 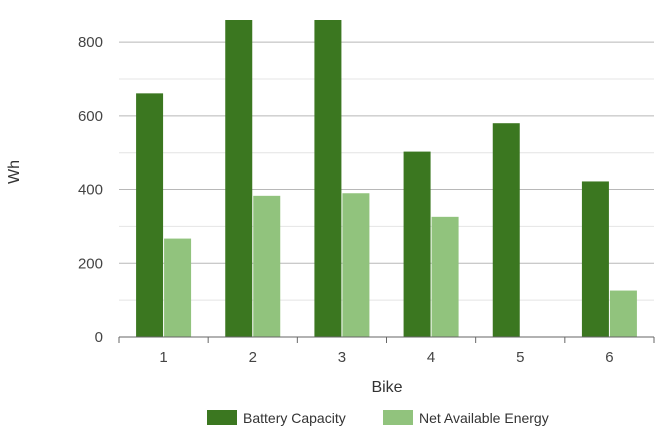 What do you see at coordinates (431, 357) in the screenshot?
I see `x-tick-label: 4` at bounding box center [431, 357].